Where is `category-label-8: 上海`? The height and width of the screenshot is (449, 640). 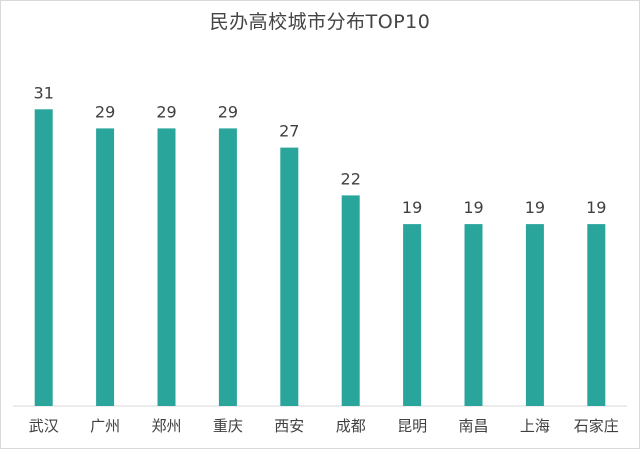
category-label-8: 上海 is located at coordinates (535, 426).